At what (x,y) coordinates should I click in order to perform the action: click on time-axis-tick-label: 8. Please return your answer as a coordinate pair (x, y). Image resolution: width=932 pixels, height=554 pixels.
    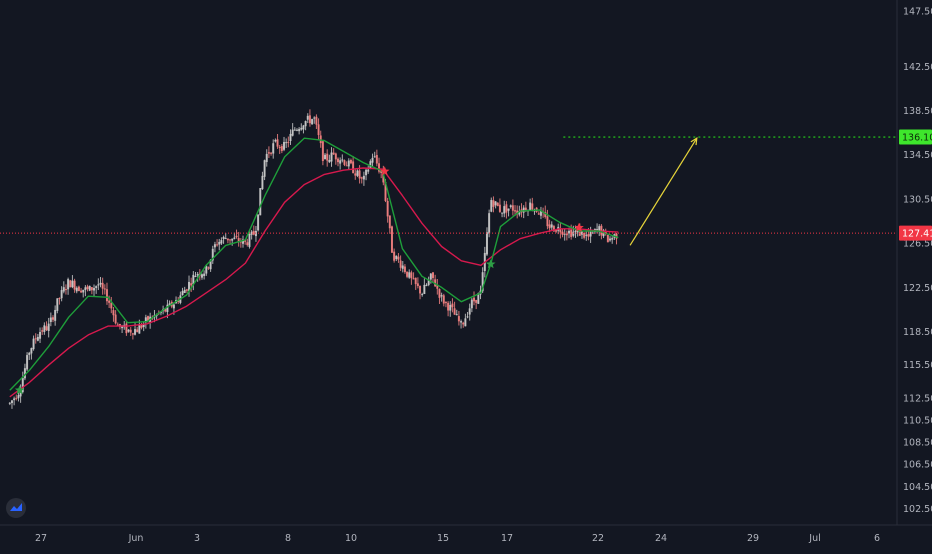
    Looking at the image, I should click on (288, 538).